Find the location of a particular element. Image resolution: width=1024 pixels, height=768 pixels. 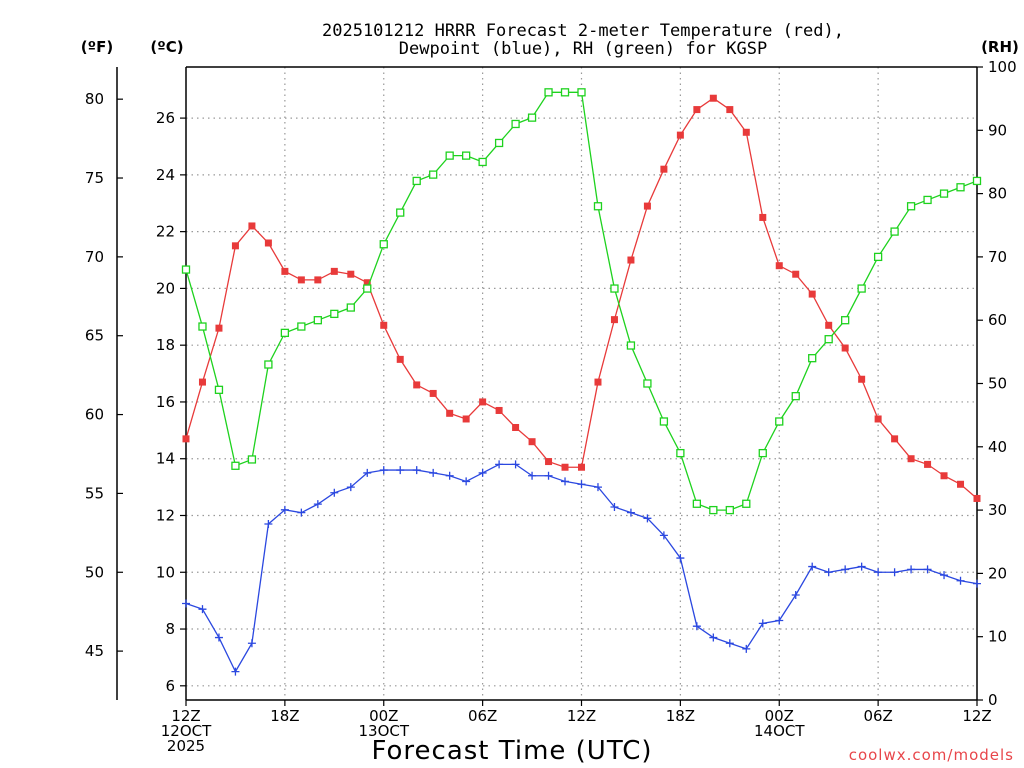

unit-label-rh: (RH) is located at coordinates (1000, 47).